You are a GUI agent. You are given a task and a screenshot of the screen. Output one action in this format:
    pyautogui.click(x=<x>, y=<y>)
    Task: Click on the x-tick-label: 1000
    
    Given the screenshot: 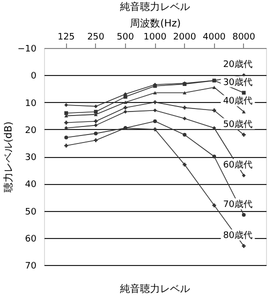 What is the action you would take?
    pyautogui.click(x=155, y=37)
    